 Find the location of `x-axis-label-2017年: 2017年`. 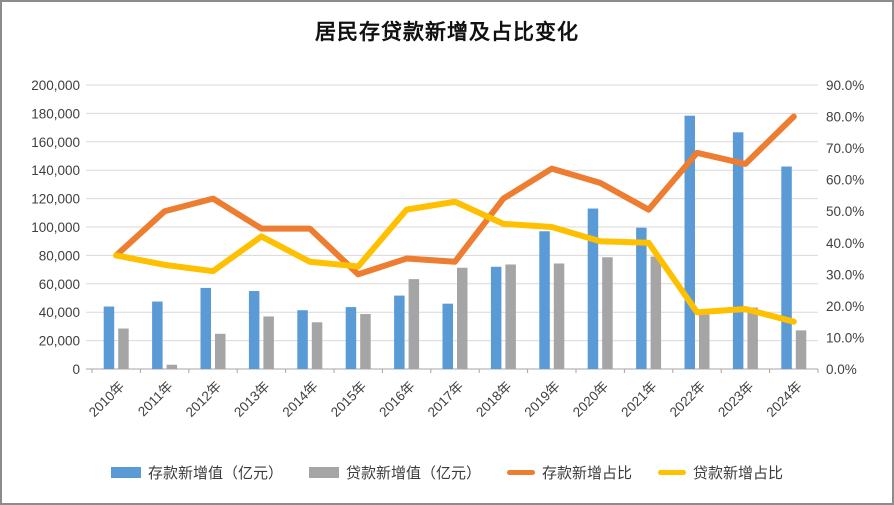

x-axis-label-2017年: 2017年 is located at coordinates (445, 399).